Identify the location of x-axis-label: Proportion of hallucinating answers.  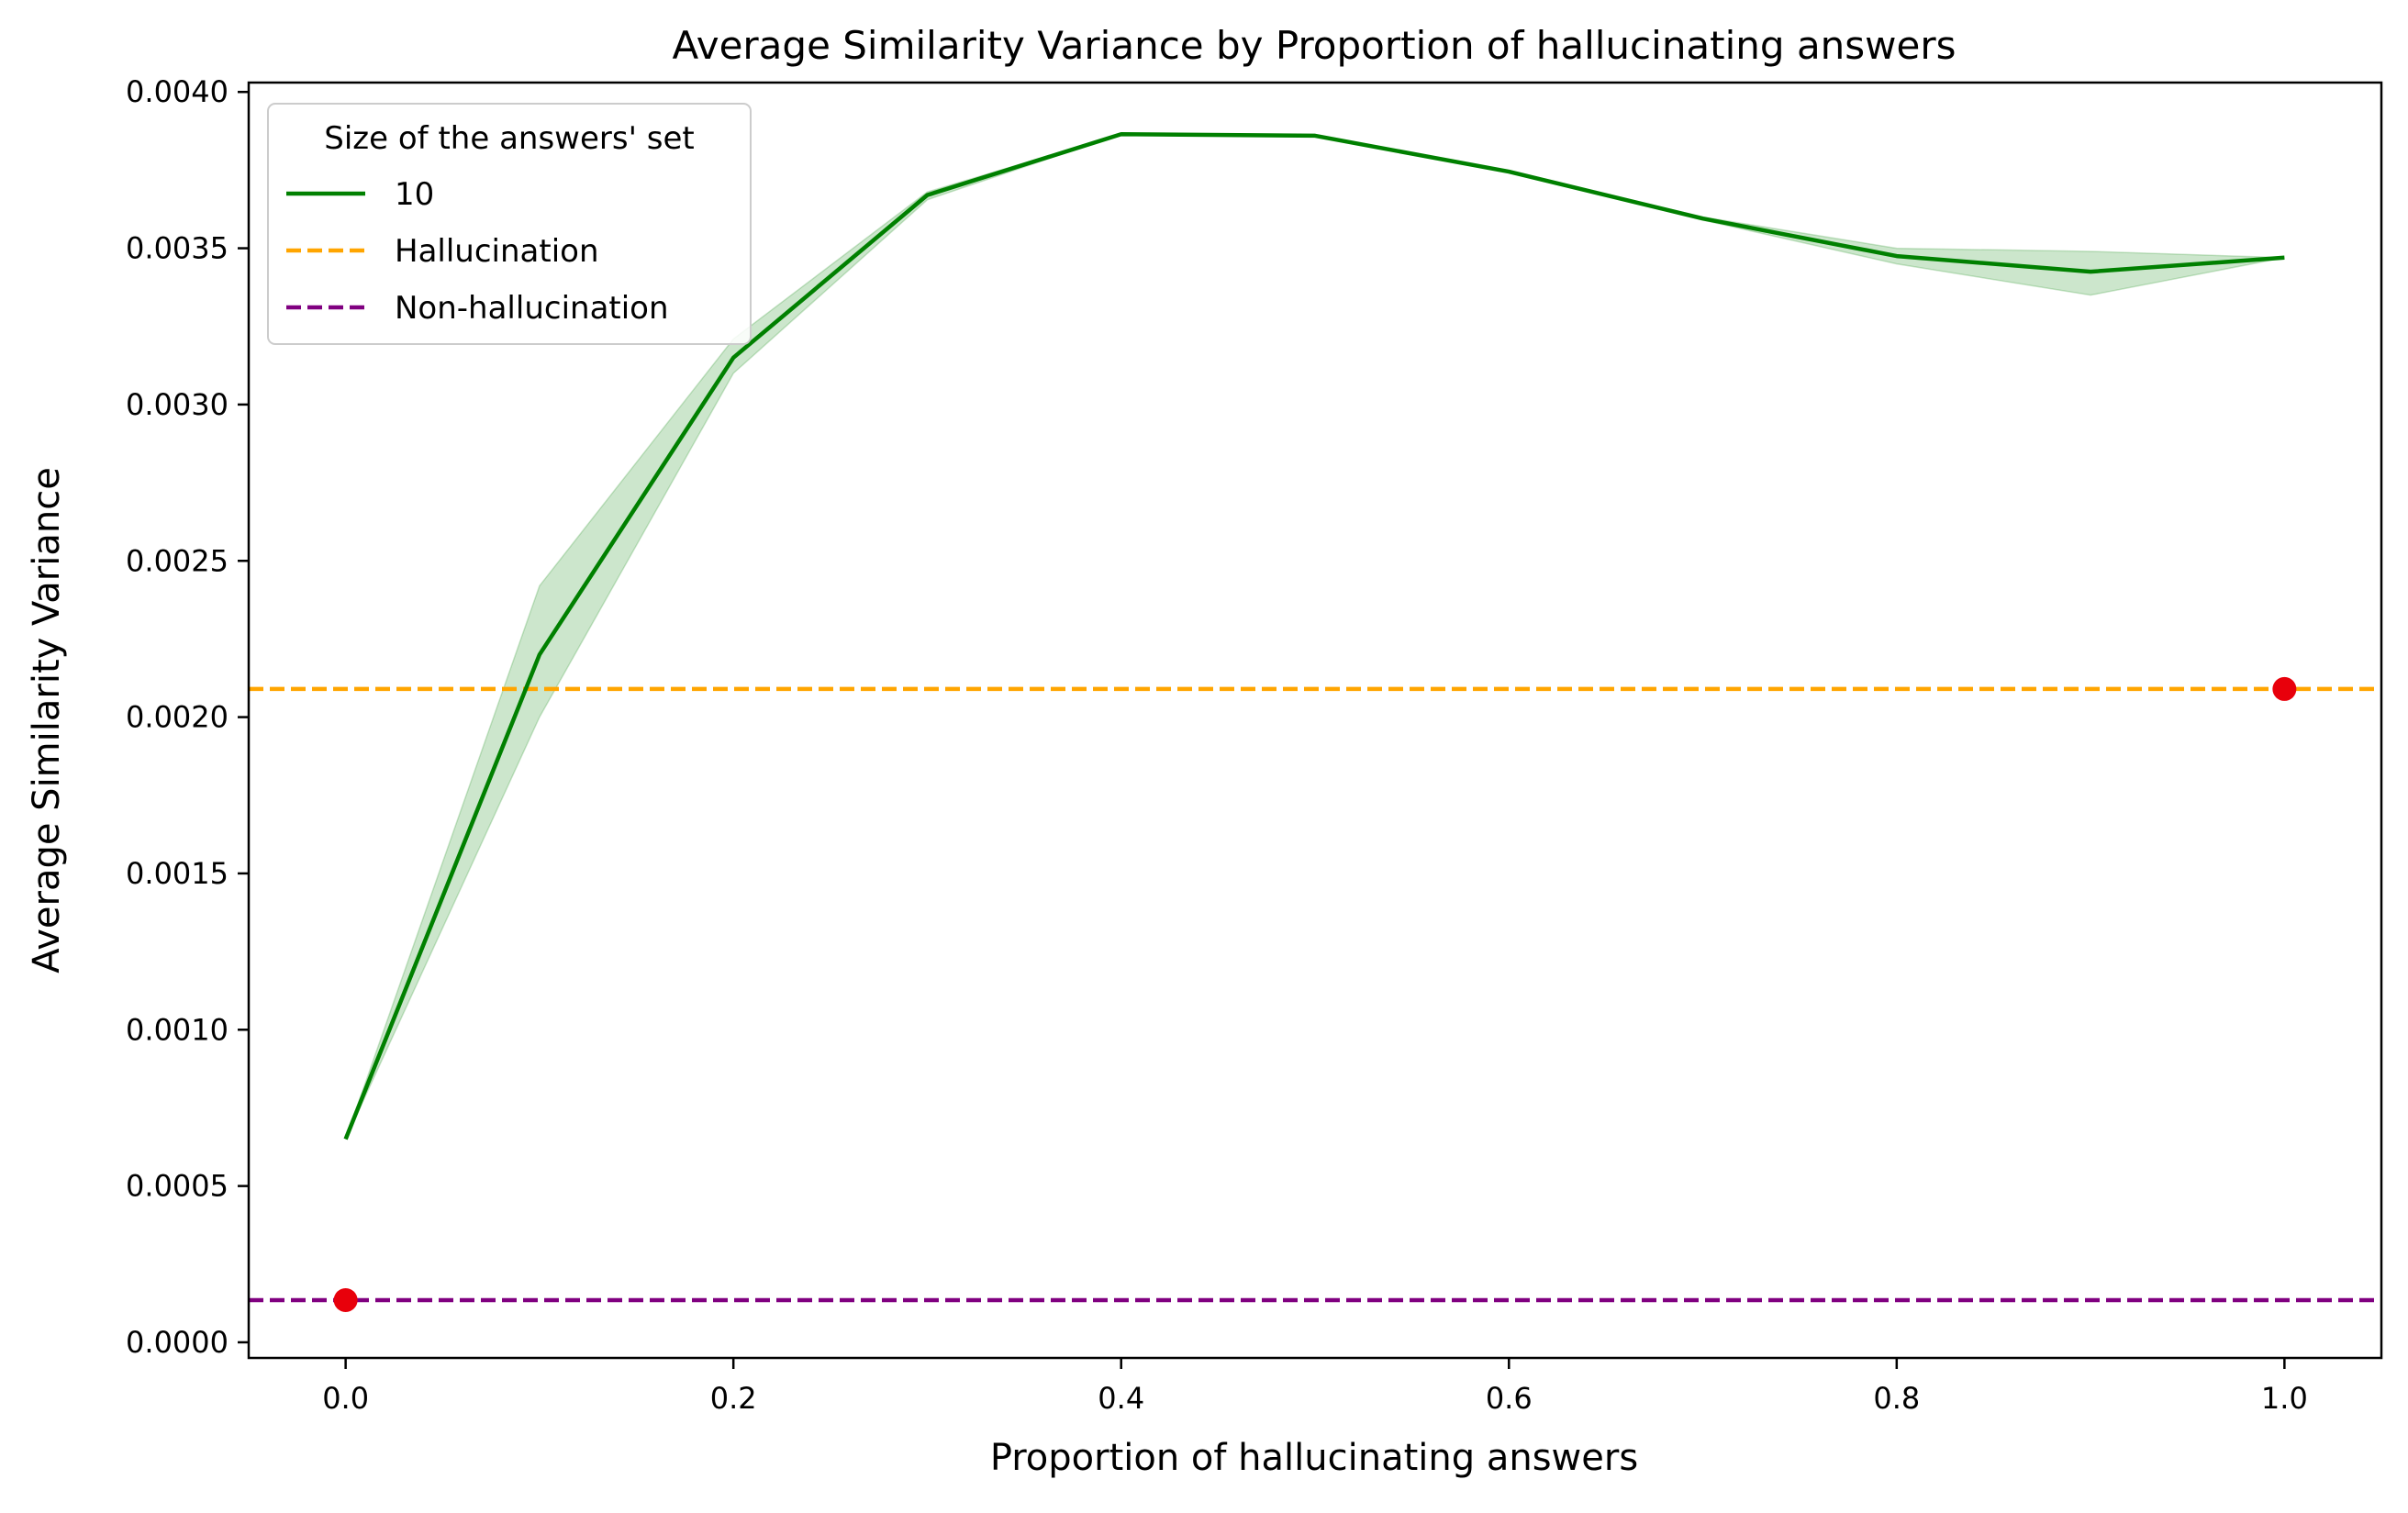
(1314, 1458).